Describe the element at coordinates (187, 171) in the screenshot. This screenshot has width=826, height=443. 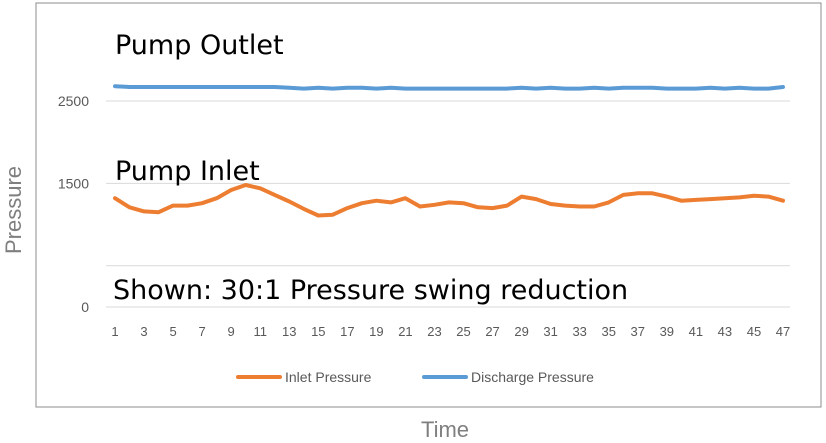
I see `annotation-pump-inlet: Pump Inlet` at that location.